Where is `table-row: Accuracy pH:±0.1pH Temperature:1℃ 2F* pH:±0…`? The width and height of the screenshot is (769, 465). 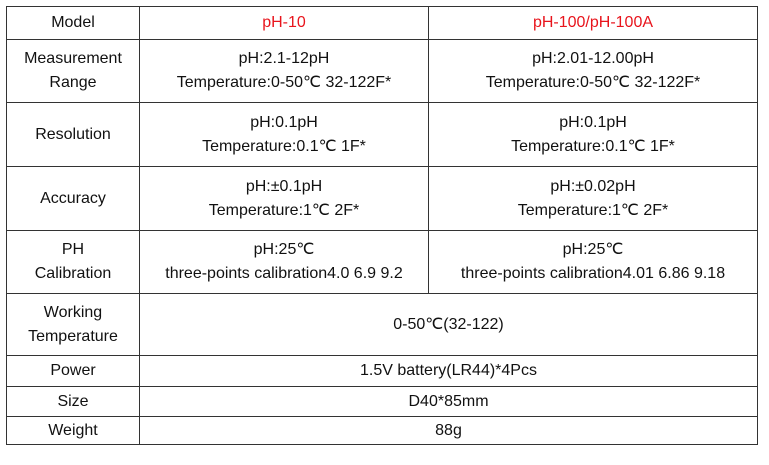
table-row: Accuracy pH:±0.1pH Temperature:1℃ 2F* pH:±0… is located at coordinates (382, 198).